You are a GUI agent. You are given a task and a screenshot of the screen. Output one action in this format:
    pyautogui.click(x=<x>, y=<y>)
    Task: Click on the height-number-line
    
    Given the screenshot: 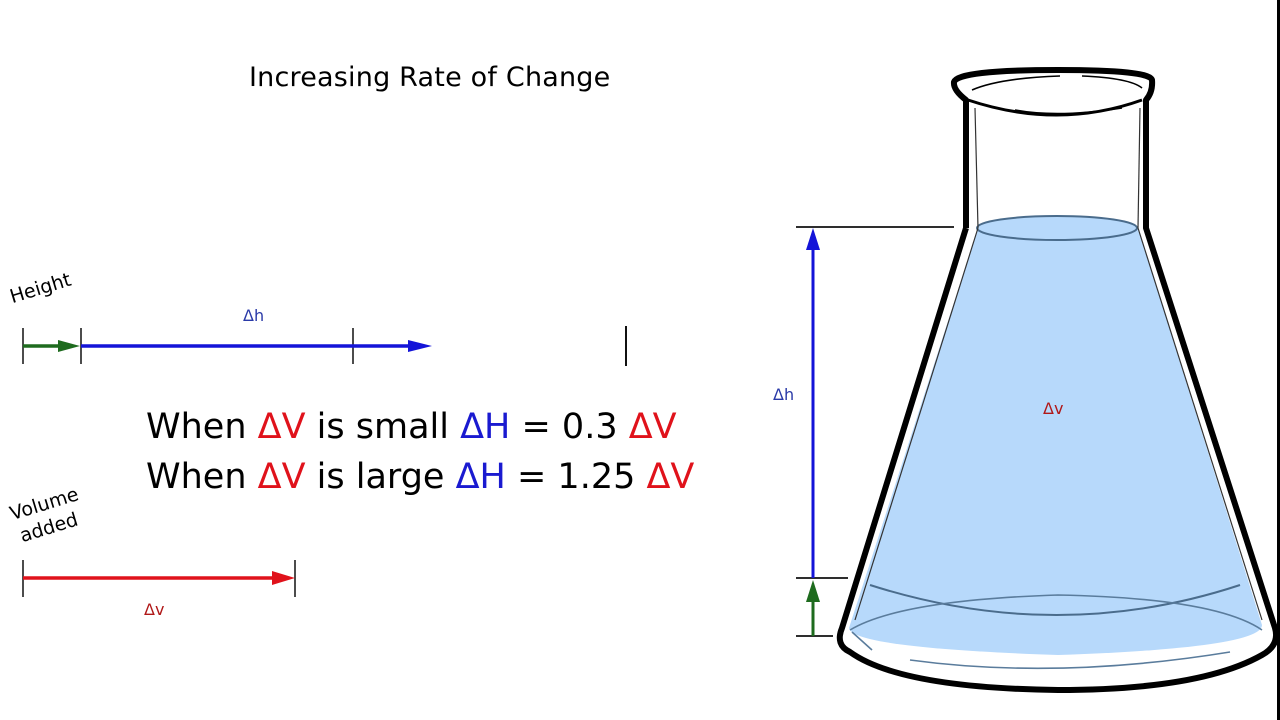 What is the action you would take?
    pyautogui.click(x=324, y=346)
    